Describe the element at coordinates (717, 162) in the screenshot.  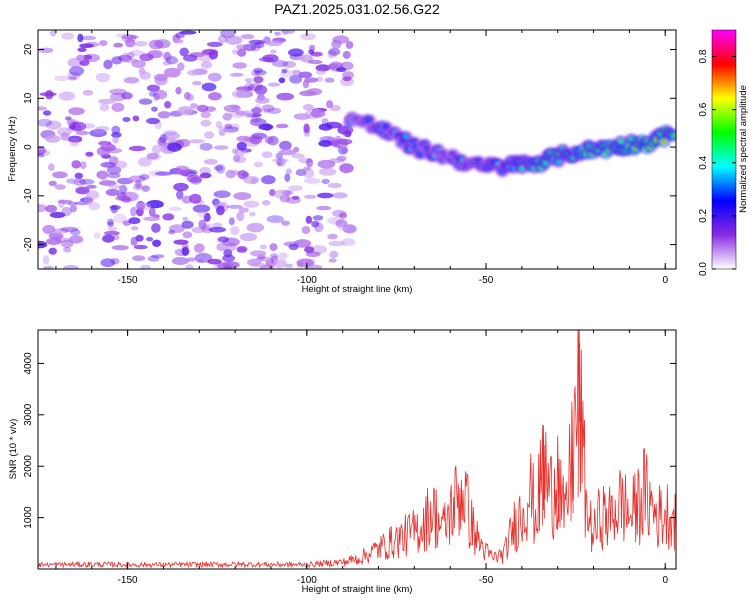
I see `colorbar-ticks: 0.0 0.2 0.4 0.6 0.8` at that location.